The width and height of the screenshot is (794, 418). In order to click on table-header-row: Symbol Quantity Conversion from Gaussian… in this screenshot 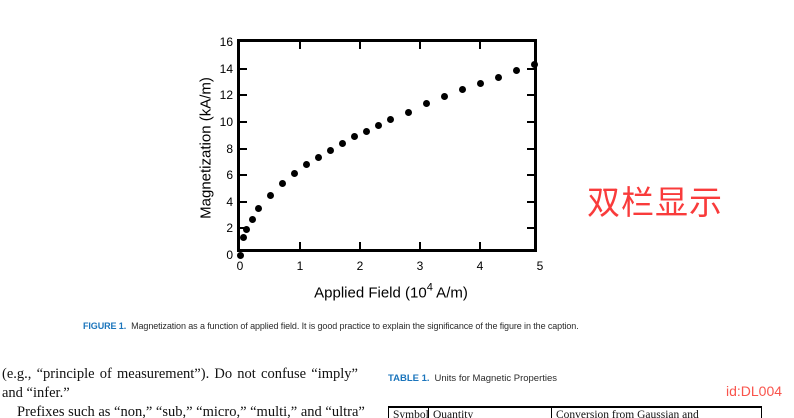, I will do `click(575, 412)`.